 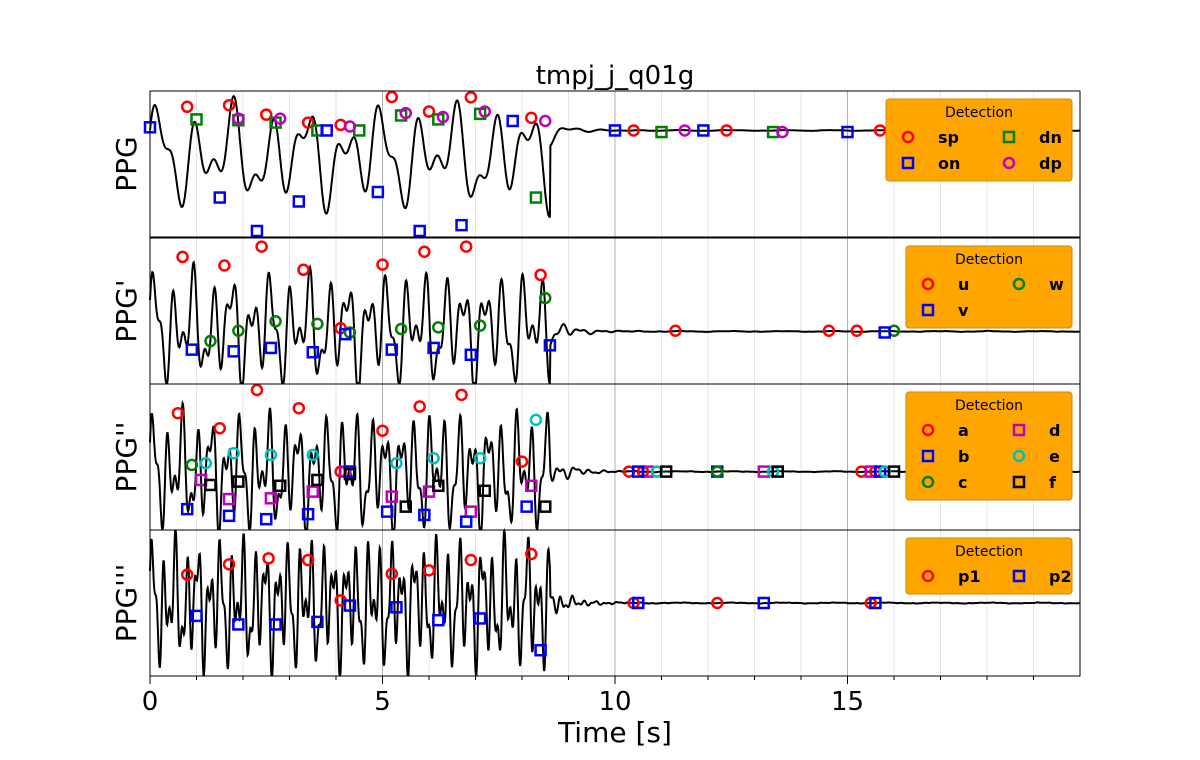 I want to click on y-axis-label: PPG', so click(x=126, y=310).